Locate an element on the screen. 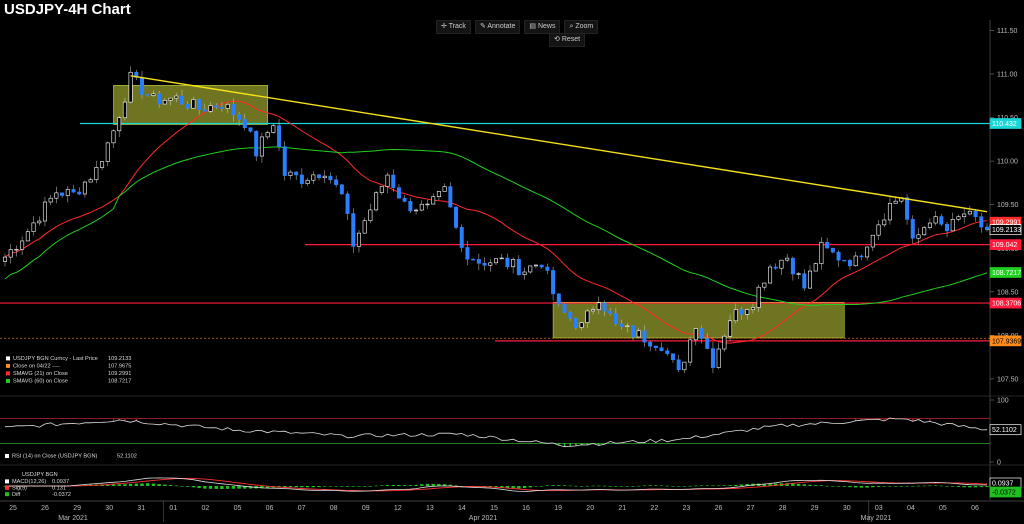  legend-value: 108.7217 is located at coordinates (119, 382).